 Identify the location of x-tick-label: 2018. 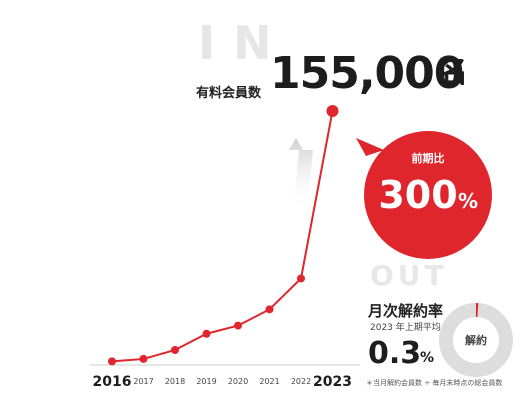
(175, 381).